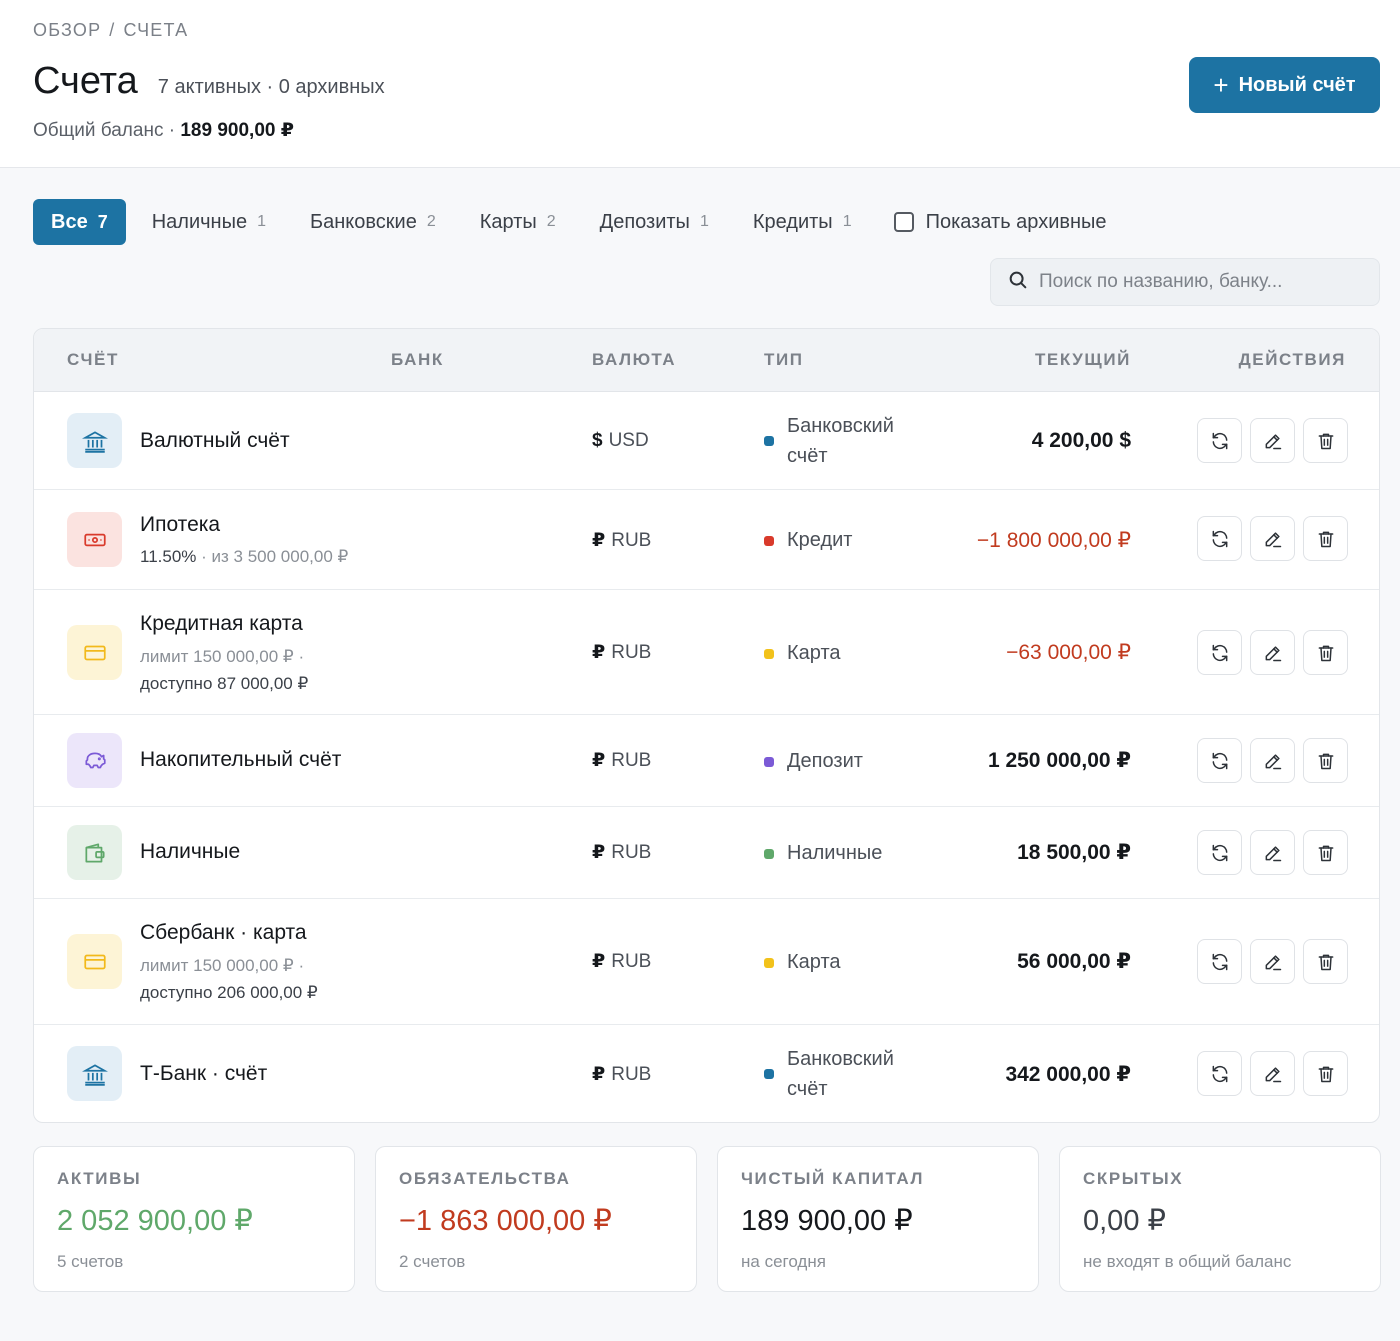 This screenshot has height=1341, width=1400. I want to click on hidden-card: СКРЫТЫХ 0,00 ₽ не входят в общий баланс, so click(1220, 1219).